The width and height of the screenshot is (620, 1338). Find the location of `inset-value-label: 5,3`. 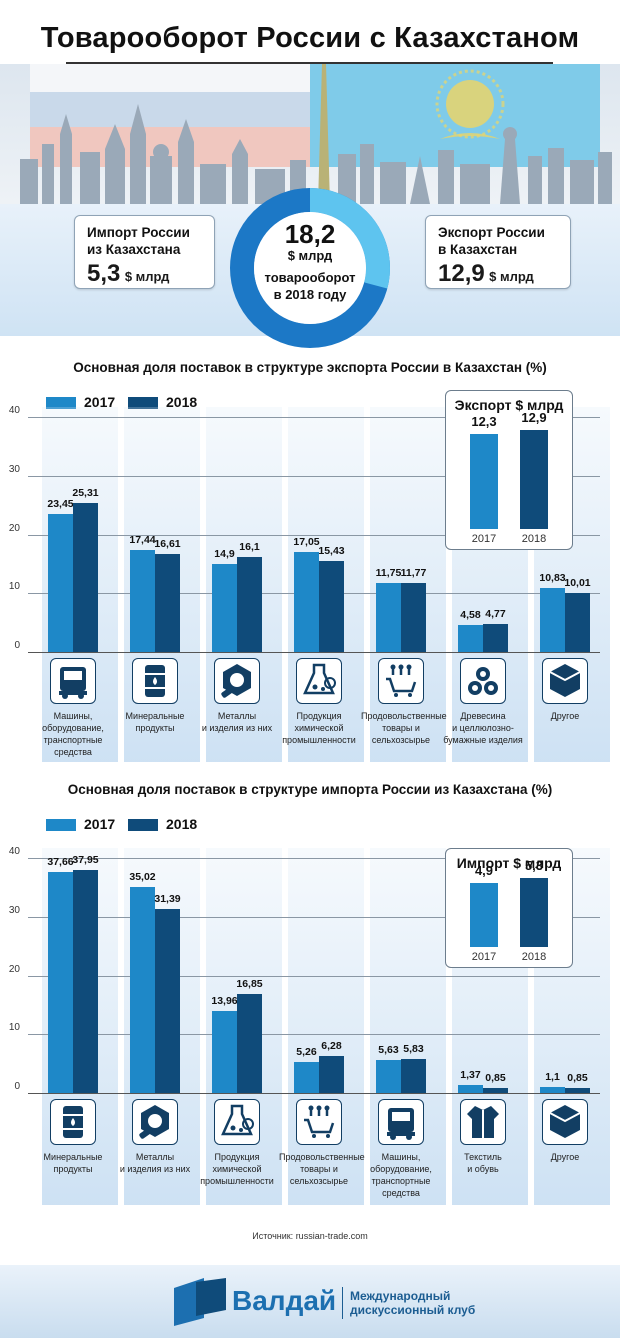

inset-value-label: 5,3 is located at coordinates (534, 866).